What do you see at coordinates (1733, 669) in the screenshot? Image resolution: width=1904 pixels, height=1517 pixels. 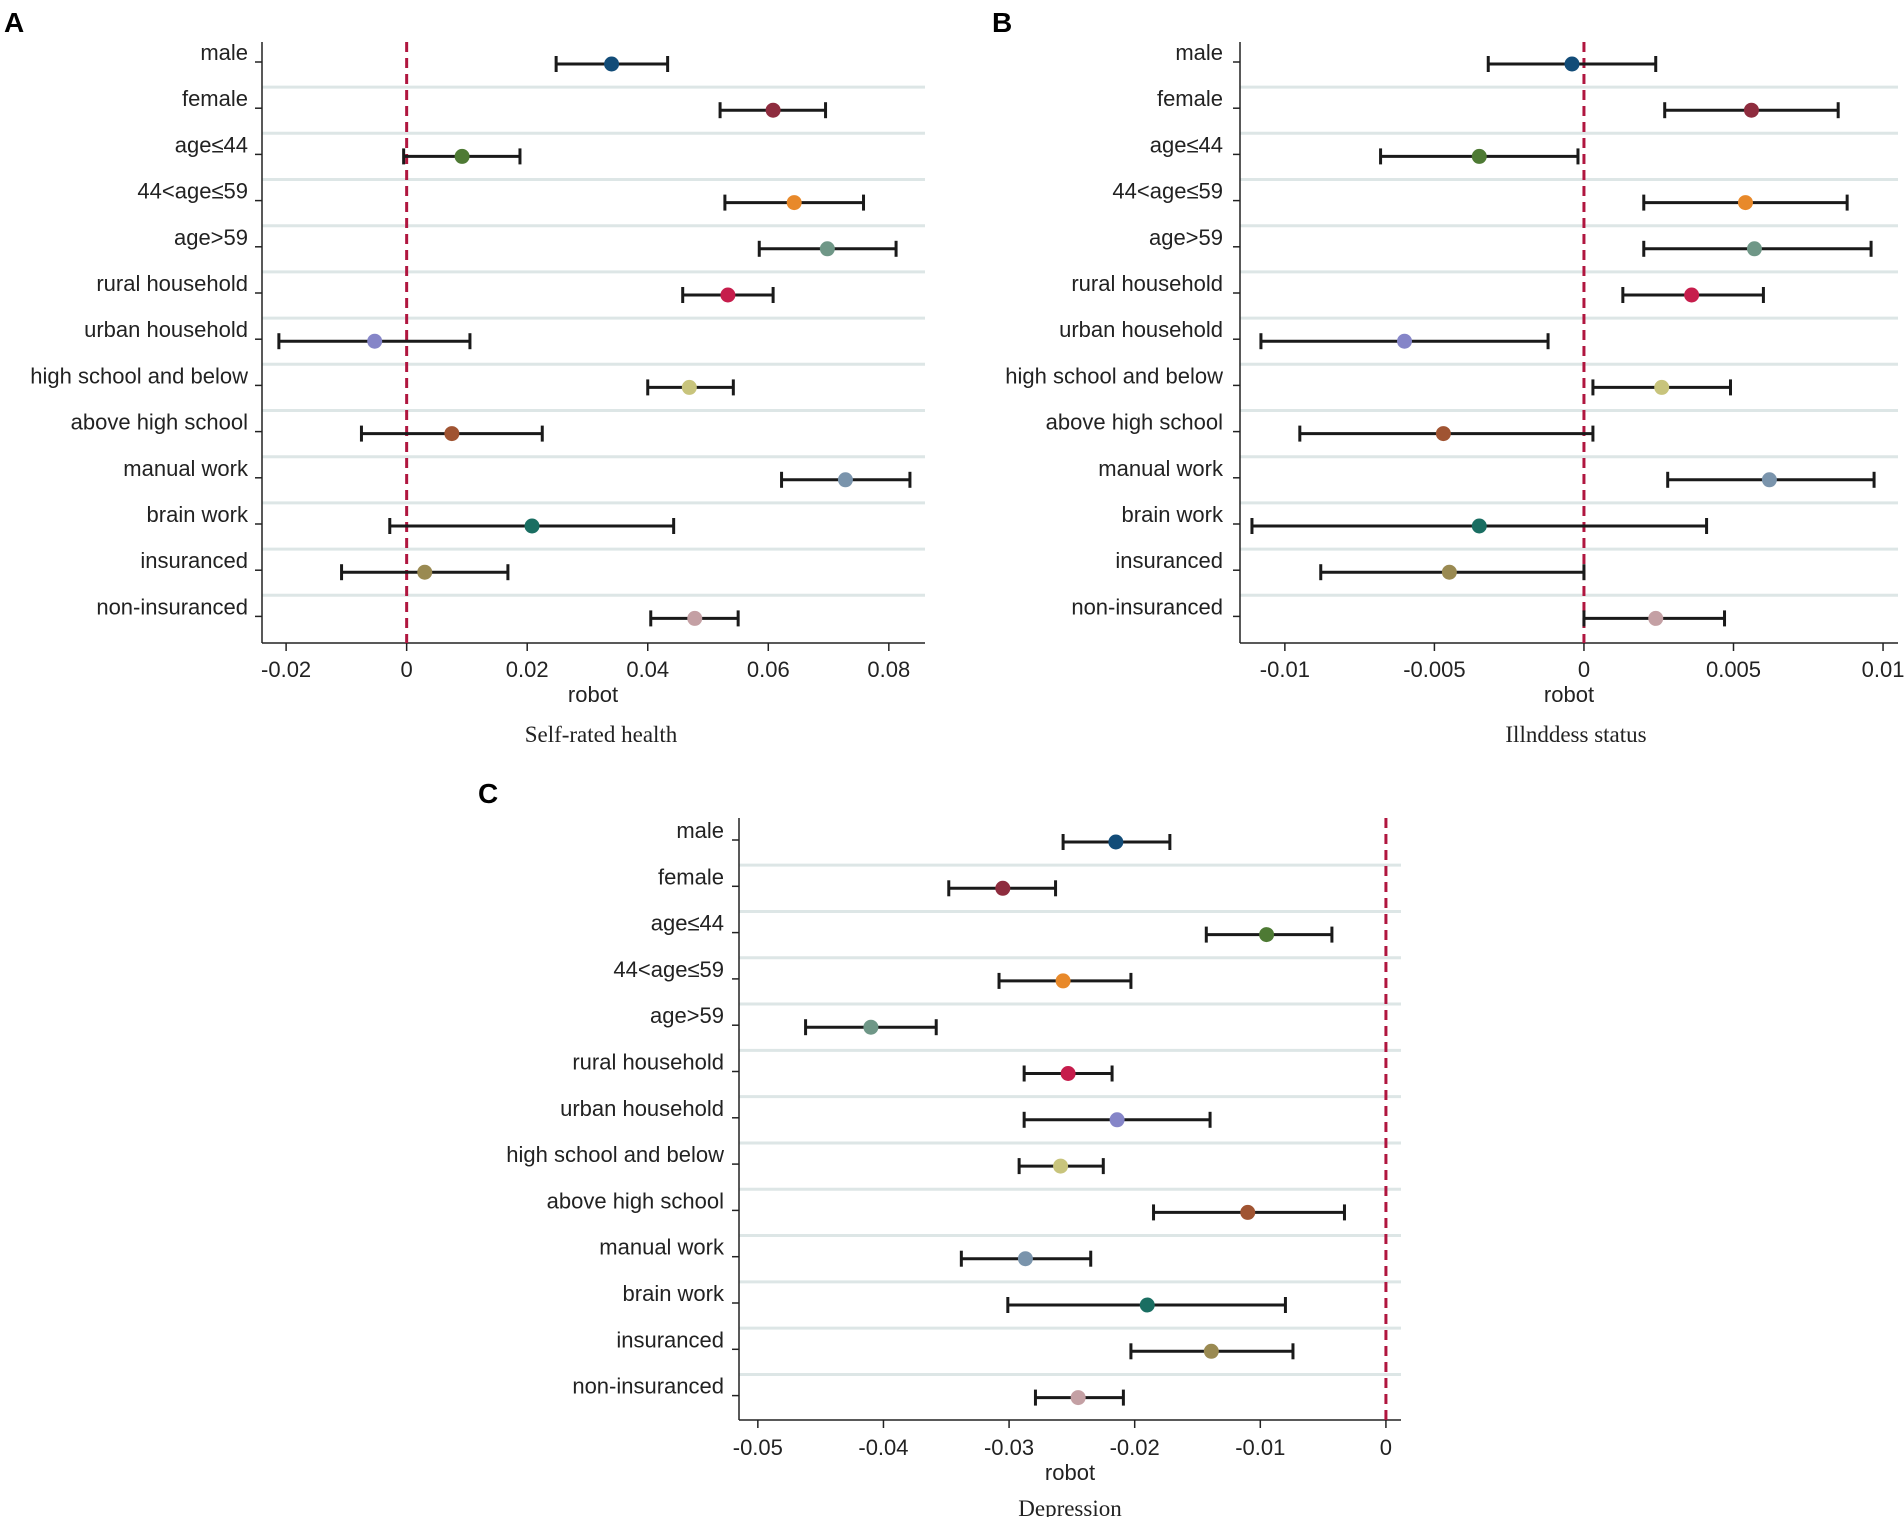 I see `x-tick-label: 0.005` at bounding box center [1733, 669].